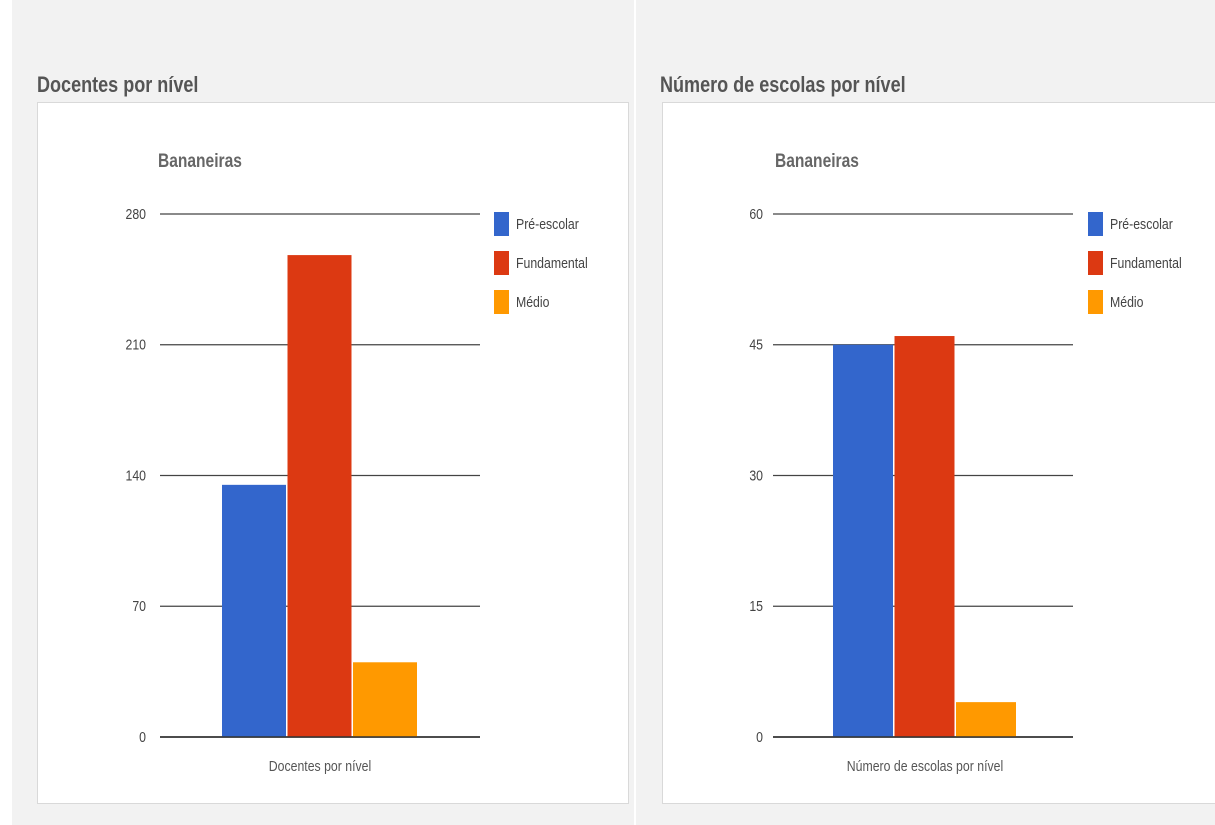 The height and width of the screenshot is (825, 1215). What do you see at coordinates (135, 345) in the screenshot?
I see `y-tick-label: 210` at bounding box center [135, 345].